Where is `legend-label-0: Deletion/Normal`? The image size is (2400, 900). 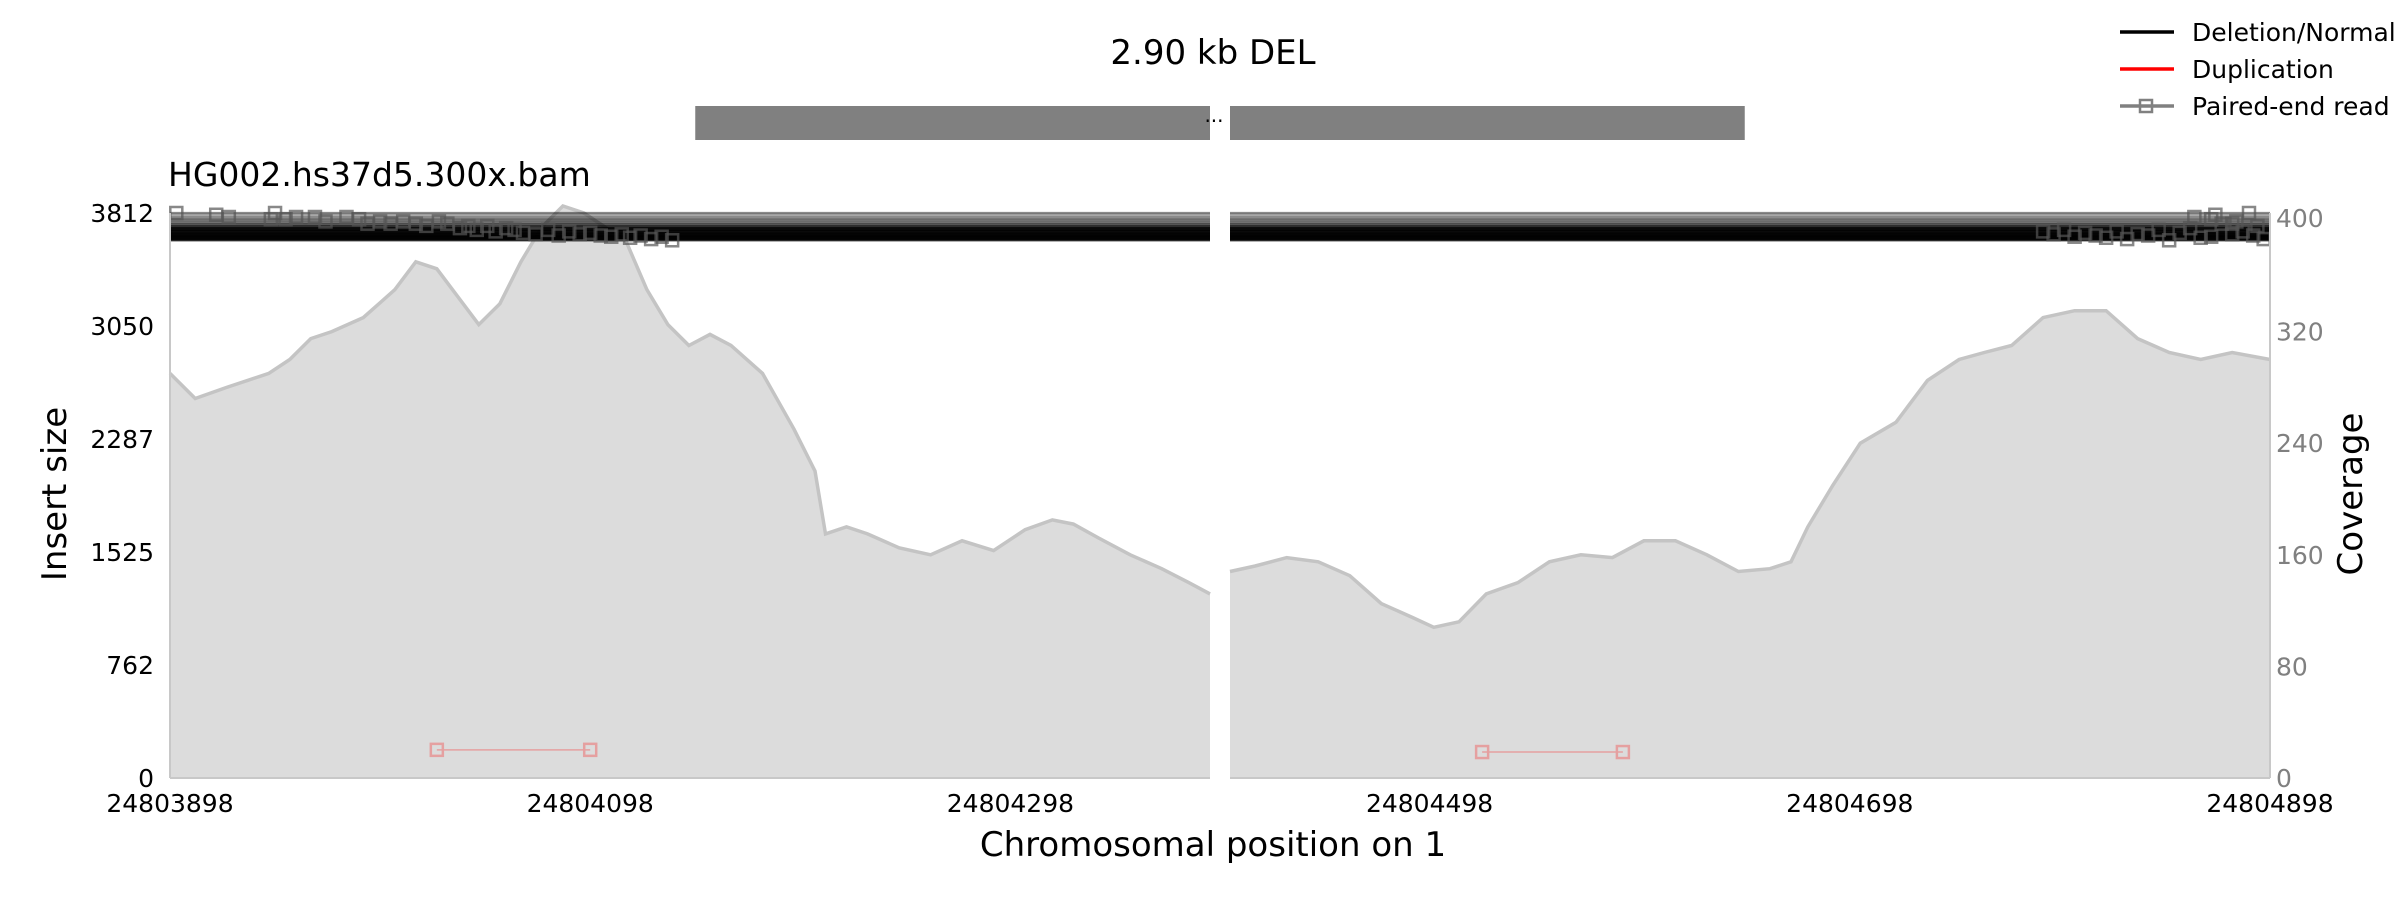
legend-label-0: Deletion/Normal is located at coordinates (2294, 32).